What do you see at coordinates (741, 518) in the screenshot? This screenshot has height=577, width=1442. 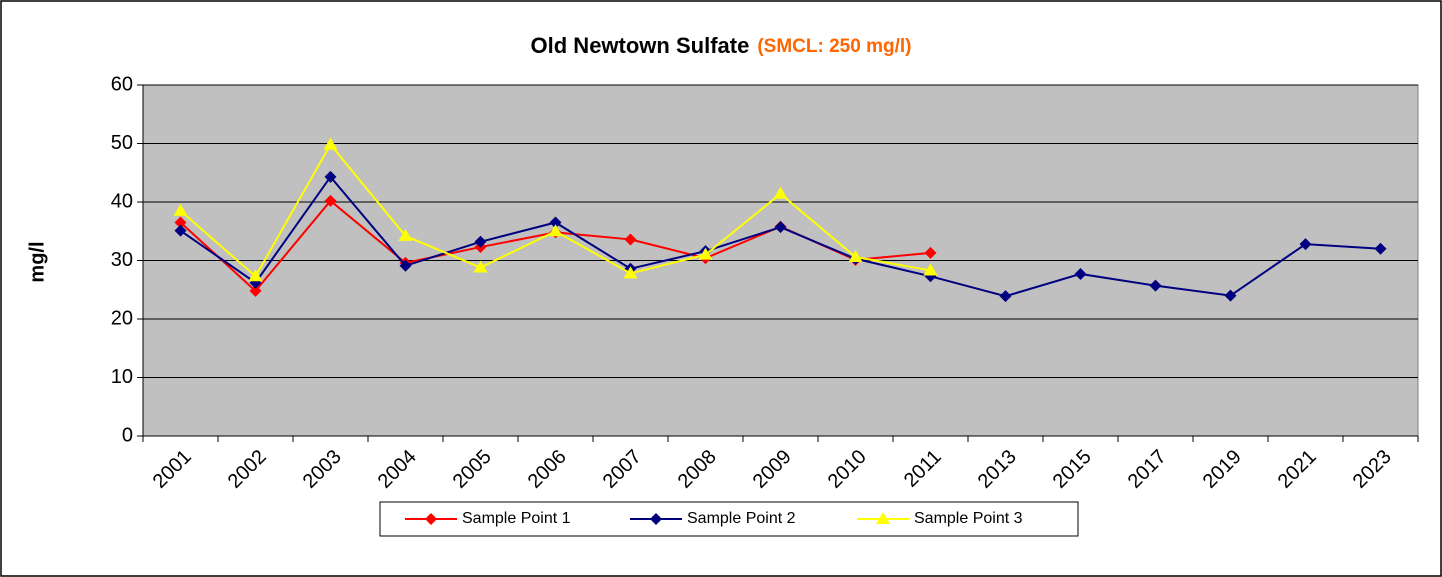 I see `legend-label: Sample Point 2` at bounding box center [741, 518].